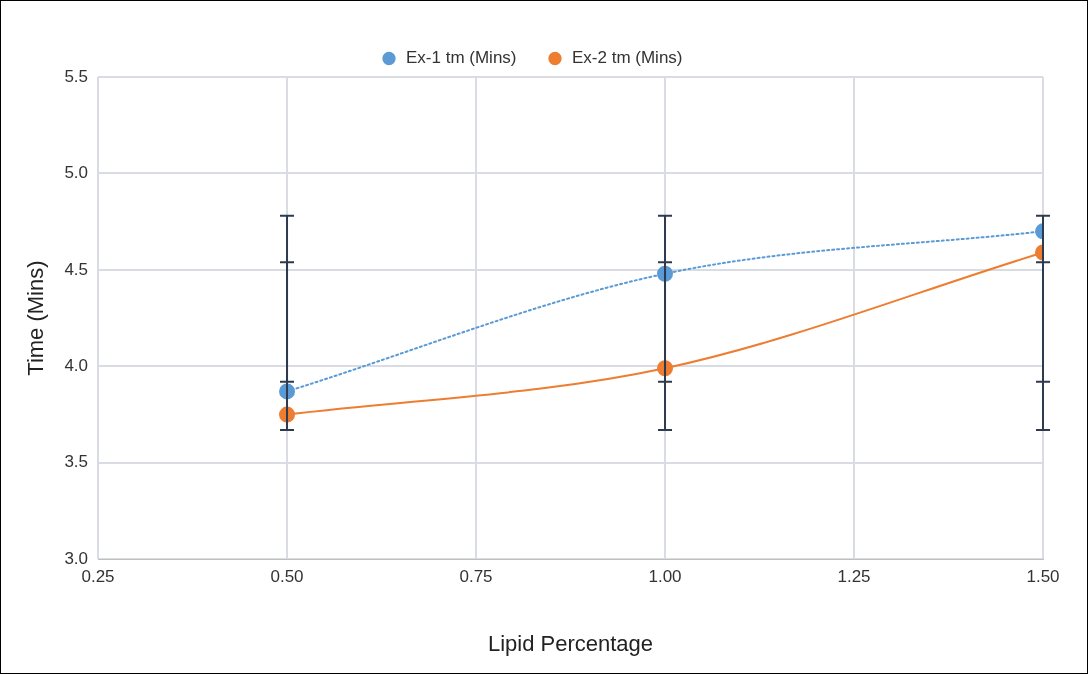 This screenshot has width=1088, height=674. I want to click on y-tick-label: 5.0, so click(76, 173).